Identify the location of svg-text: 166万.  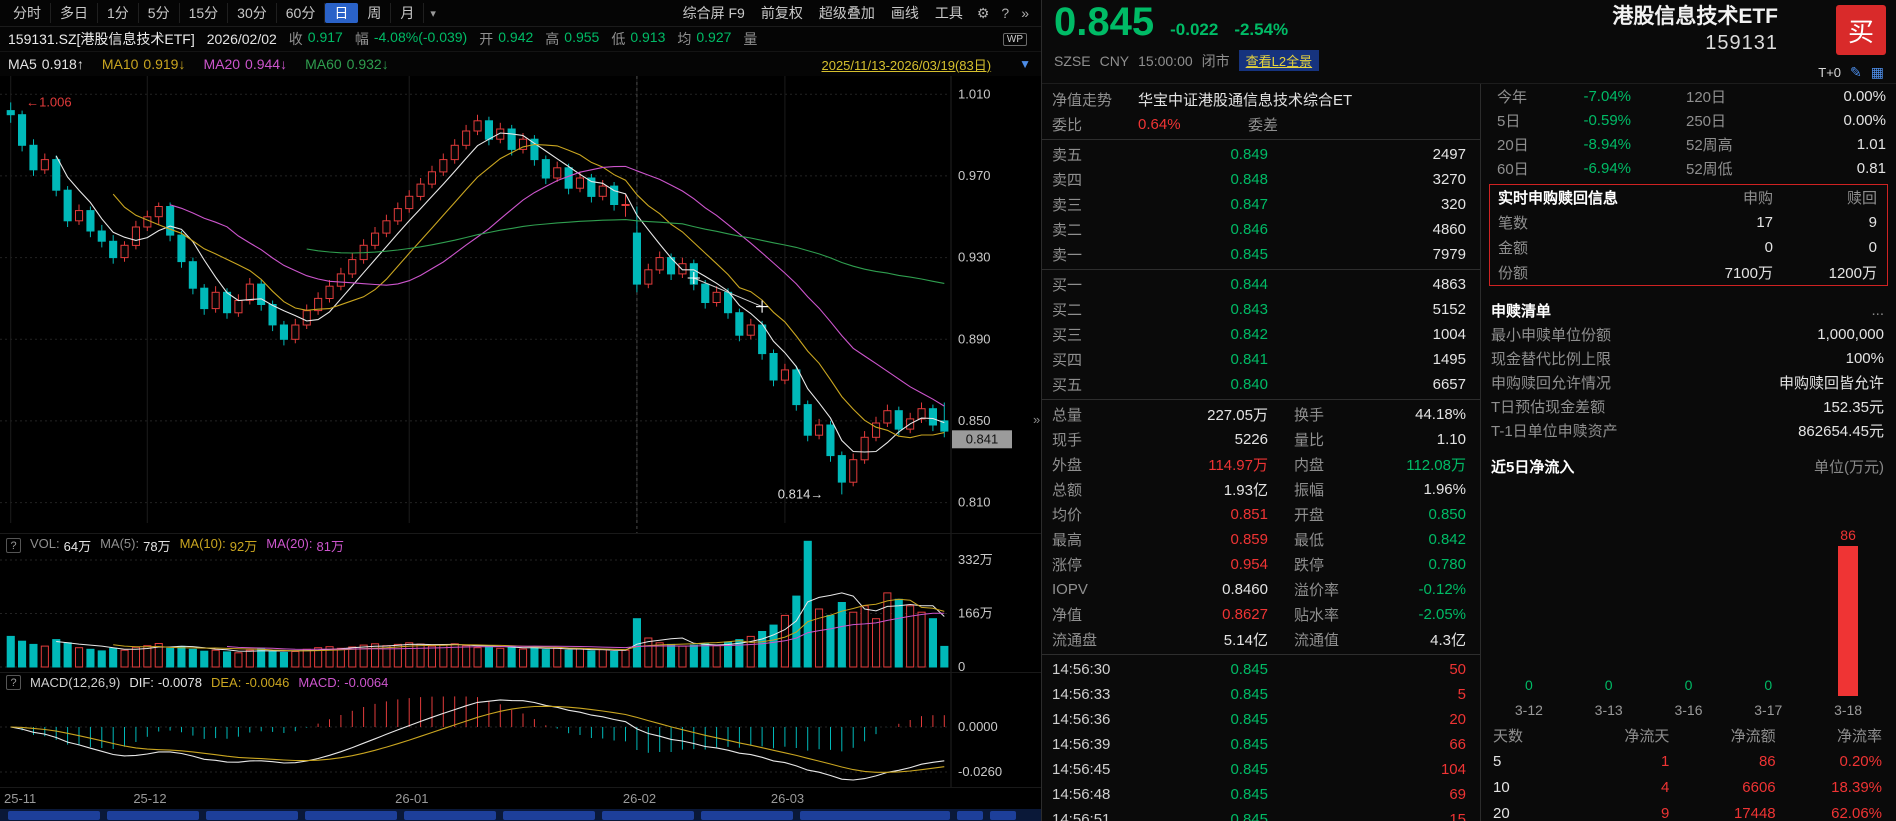
(975, 613).